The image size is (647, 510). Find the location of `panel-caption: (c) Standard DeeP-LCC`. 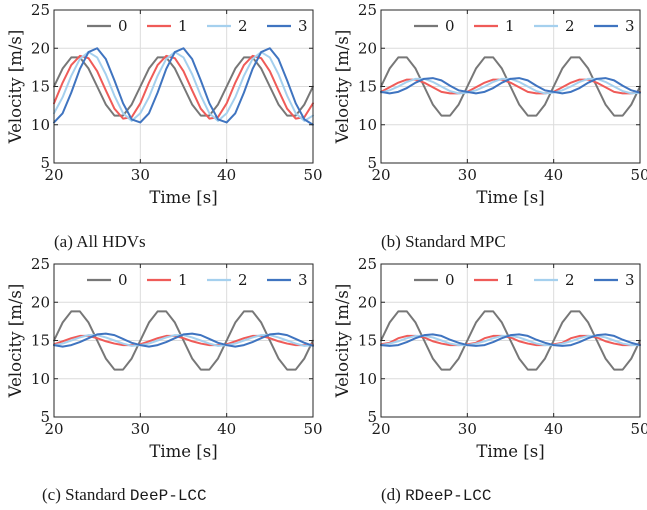

panel-caption: (c) Standard DeeP-LCC is located at coordinates (124, 495).